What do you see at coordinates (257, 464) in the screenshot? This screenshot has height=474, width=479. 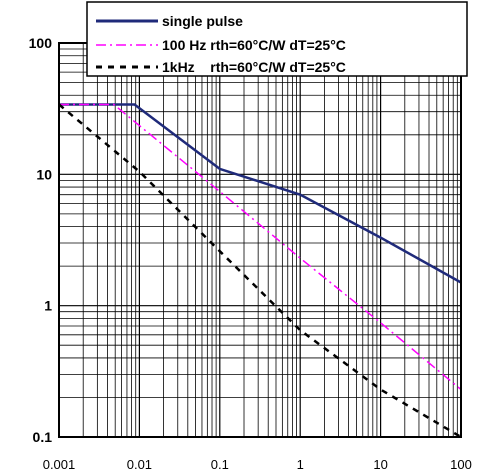 I see `x-axis-tick-labels: 0.001 0.01 0.1 1 10 100` at bounding box center [257, 464].